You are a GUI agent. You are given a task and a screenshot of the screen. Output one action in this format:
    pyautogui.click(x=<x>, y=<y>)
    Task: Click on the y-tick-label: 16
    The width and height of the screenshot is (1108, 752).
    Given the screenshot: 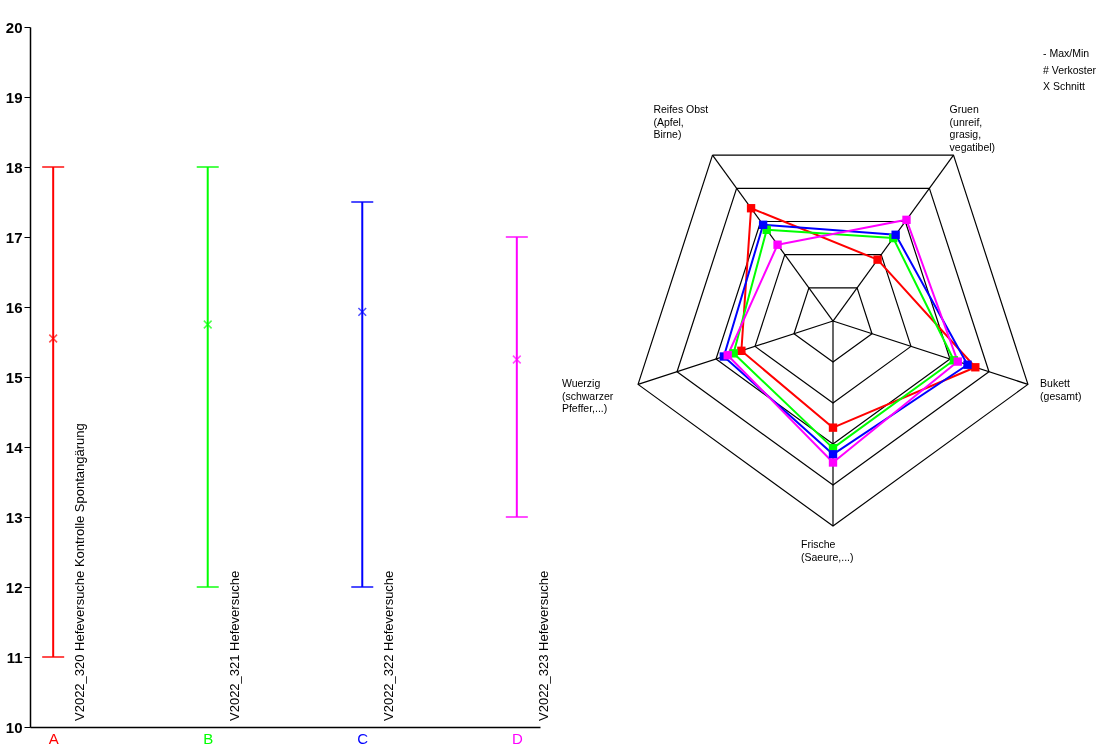 What is the action you would take?
    pyautogui.click(x=14, y=307)
    